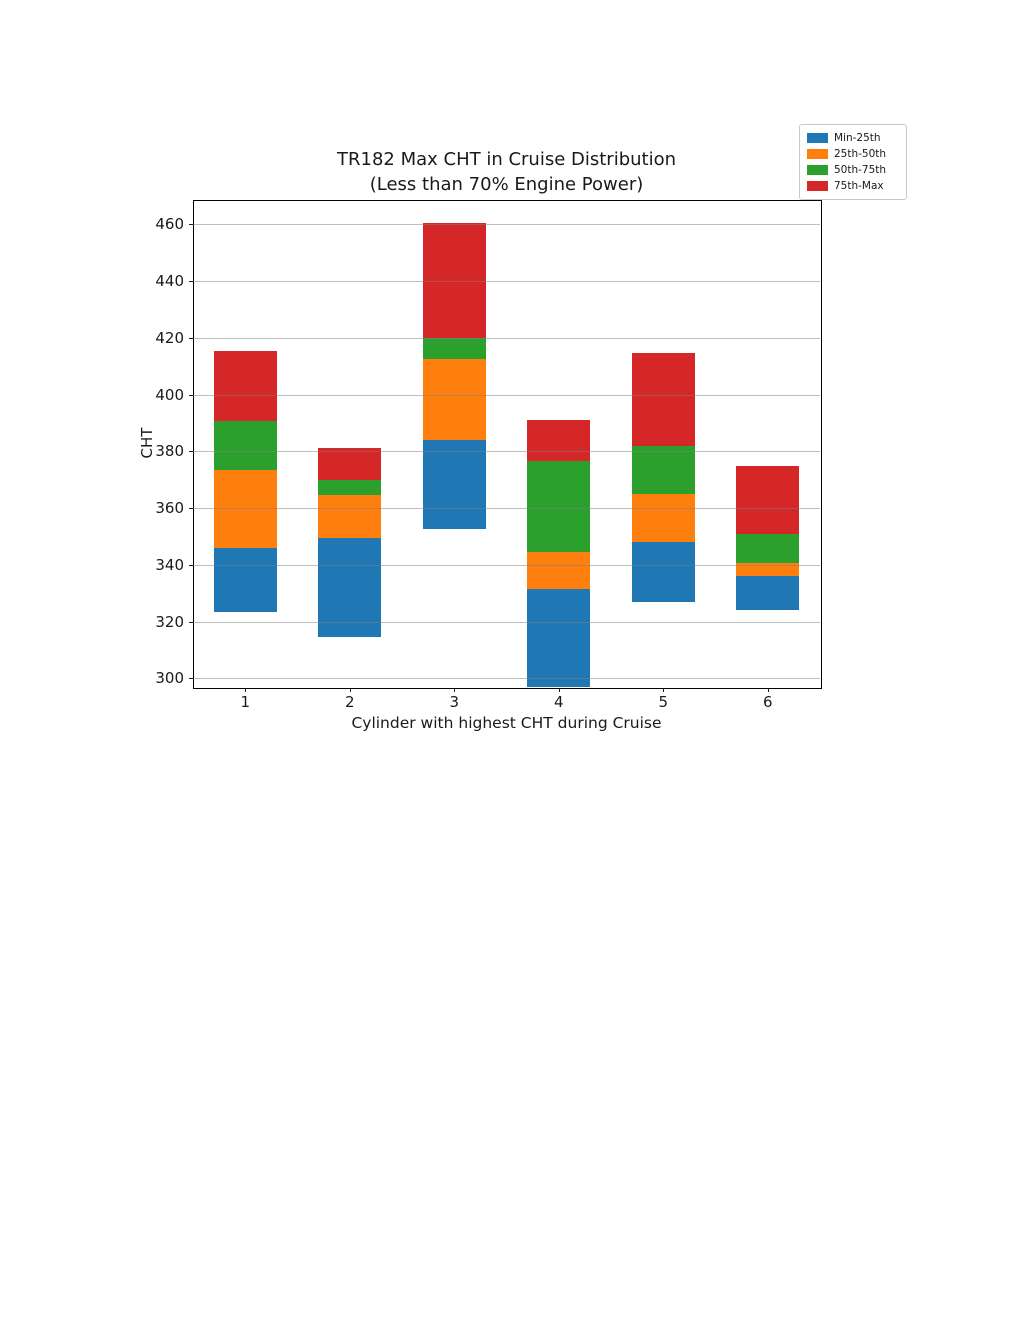 The width and height of the screenshot is (1020, 1320). Describe the element at coordinates (245, 386) in the screenshot. I see `bar-cyl1-75th-max` at that location.